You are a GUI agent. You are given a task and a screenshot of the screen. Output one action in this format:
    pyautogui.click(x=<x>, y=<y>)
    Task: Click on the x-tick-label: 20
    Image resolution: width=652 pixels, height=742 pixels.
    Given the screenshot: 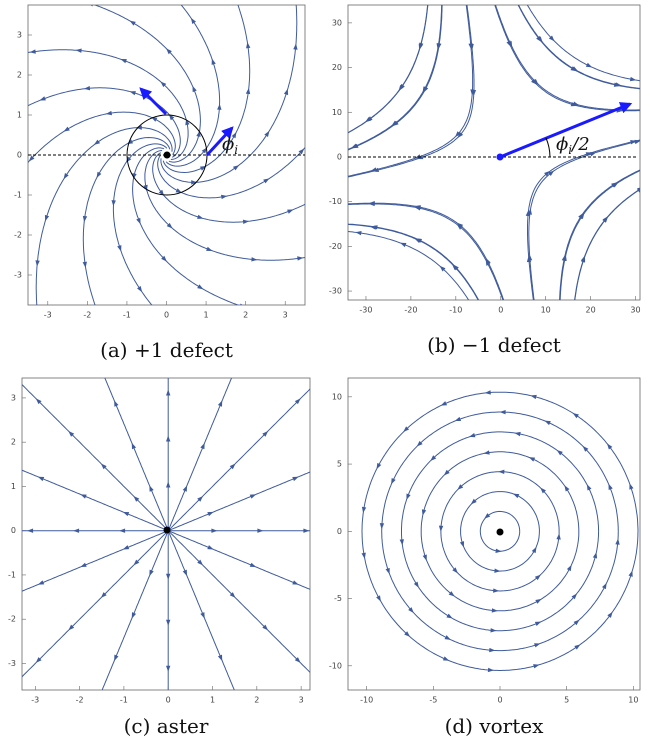 What is the action you would take?
    pyautogui.click(x=590, y=310)
    